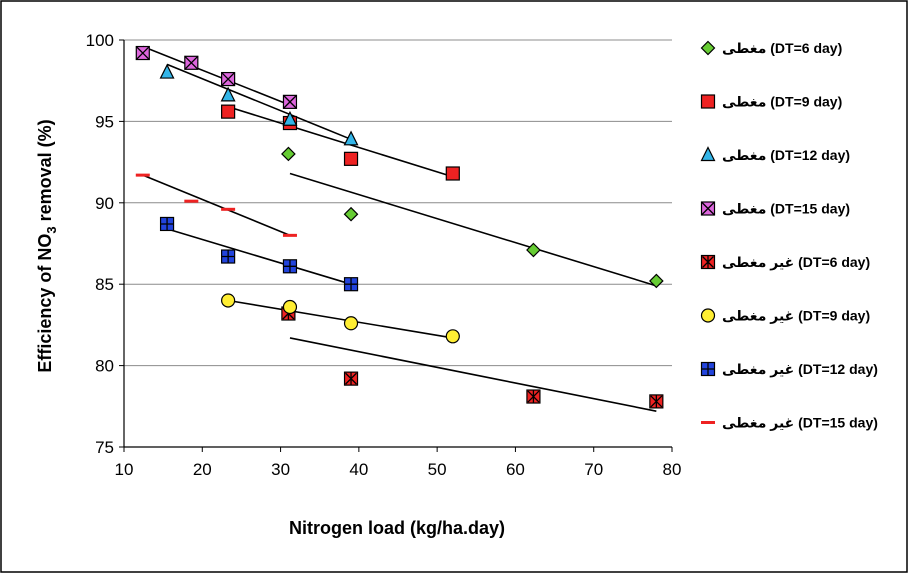 The height and width of the screenshot is (580, 910). Describe the element at coordinates (358, 469) in the screenshot. I see `x-tick-label: 40` at that location.